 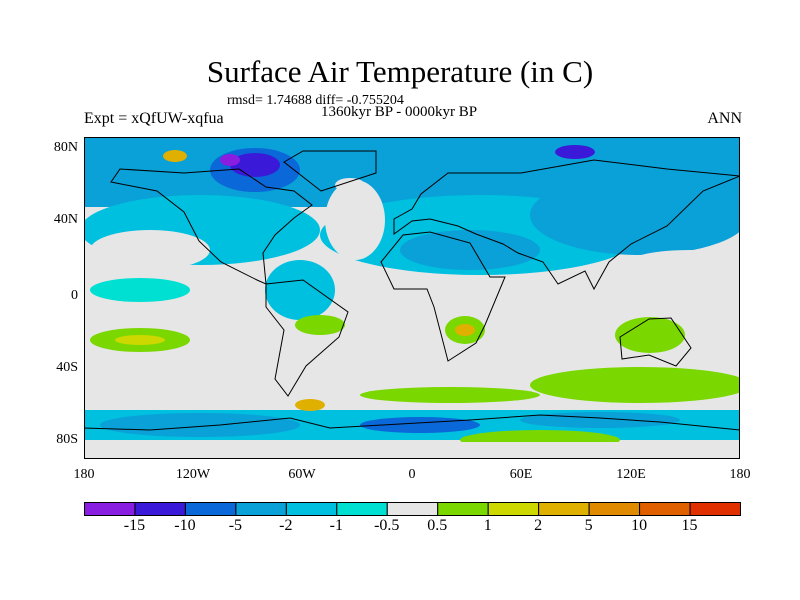 I want to click on lon-label: 60W, so click(x=302, y=474).